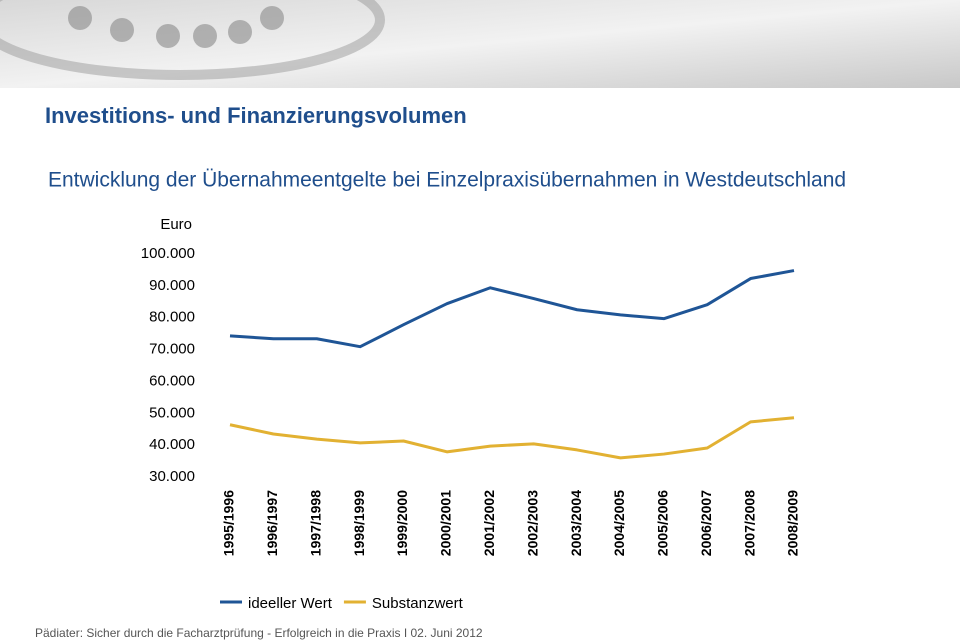 The height and width of the screenshot is (643, 960). What do you see at coordinates (172, 317) in the screenshot?
I see `y-tick-label: 80.000` at bounding box center [172, 317].